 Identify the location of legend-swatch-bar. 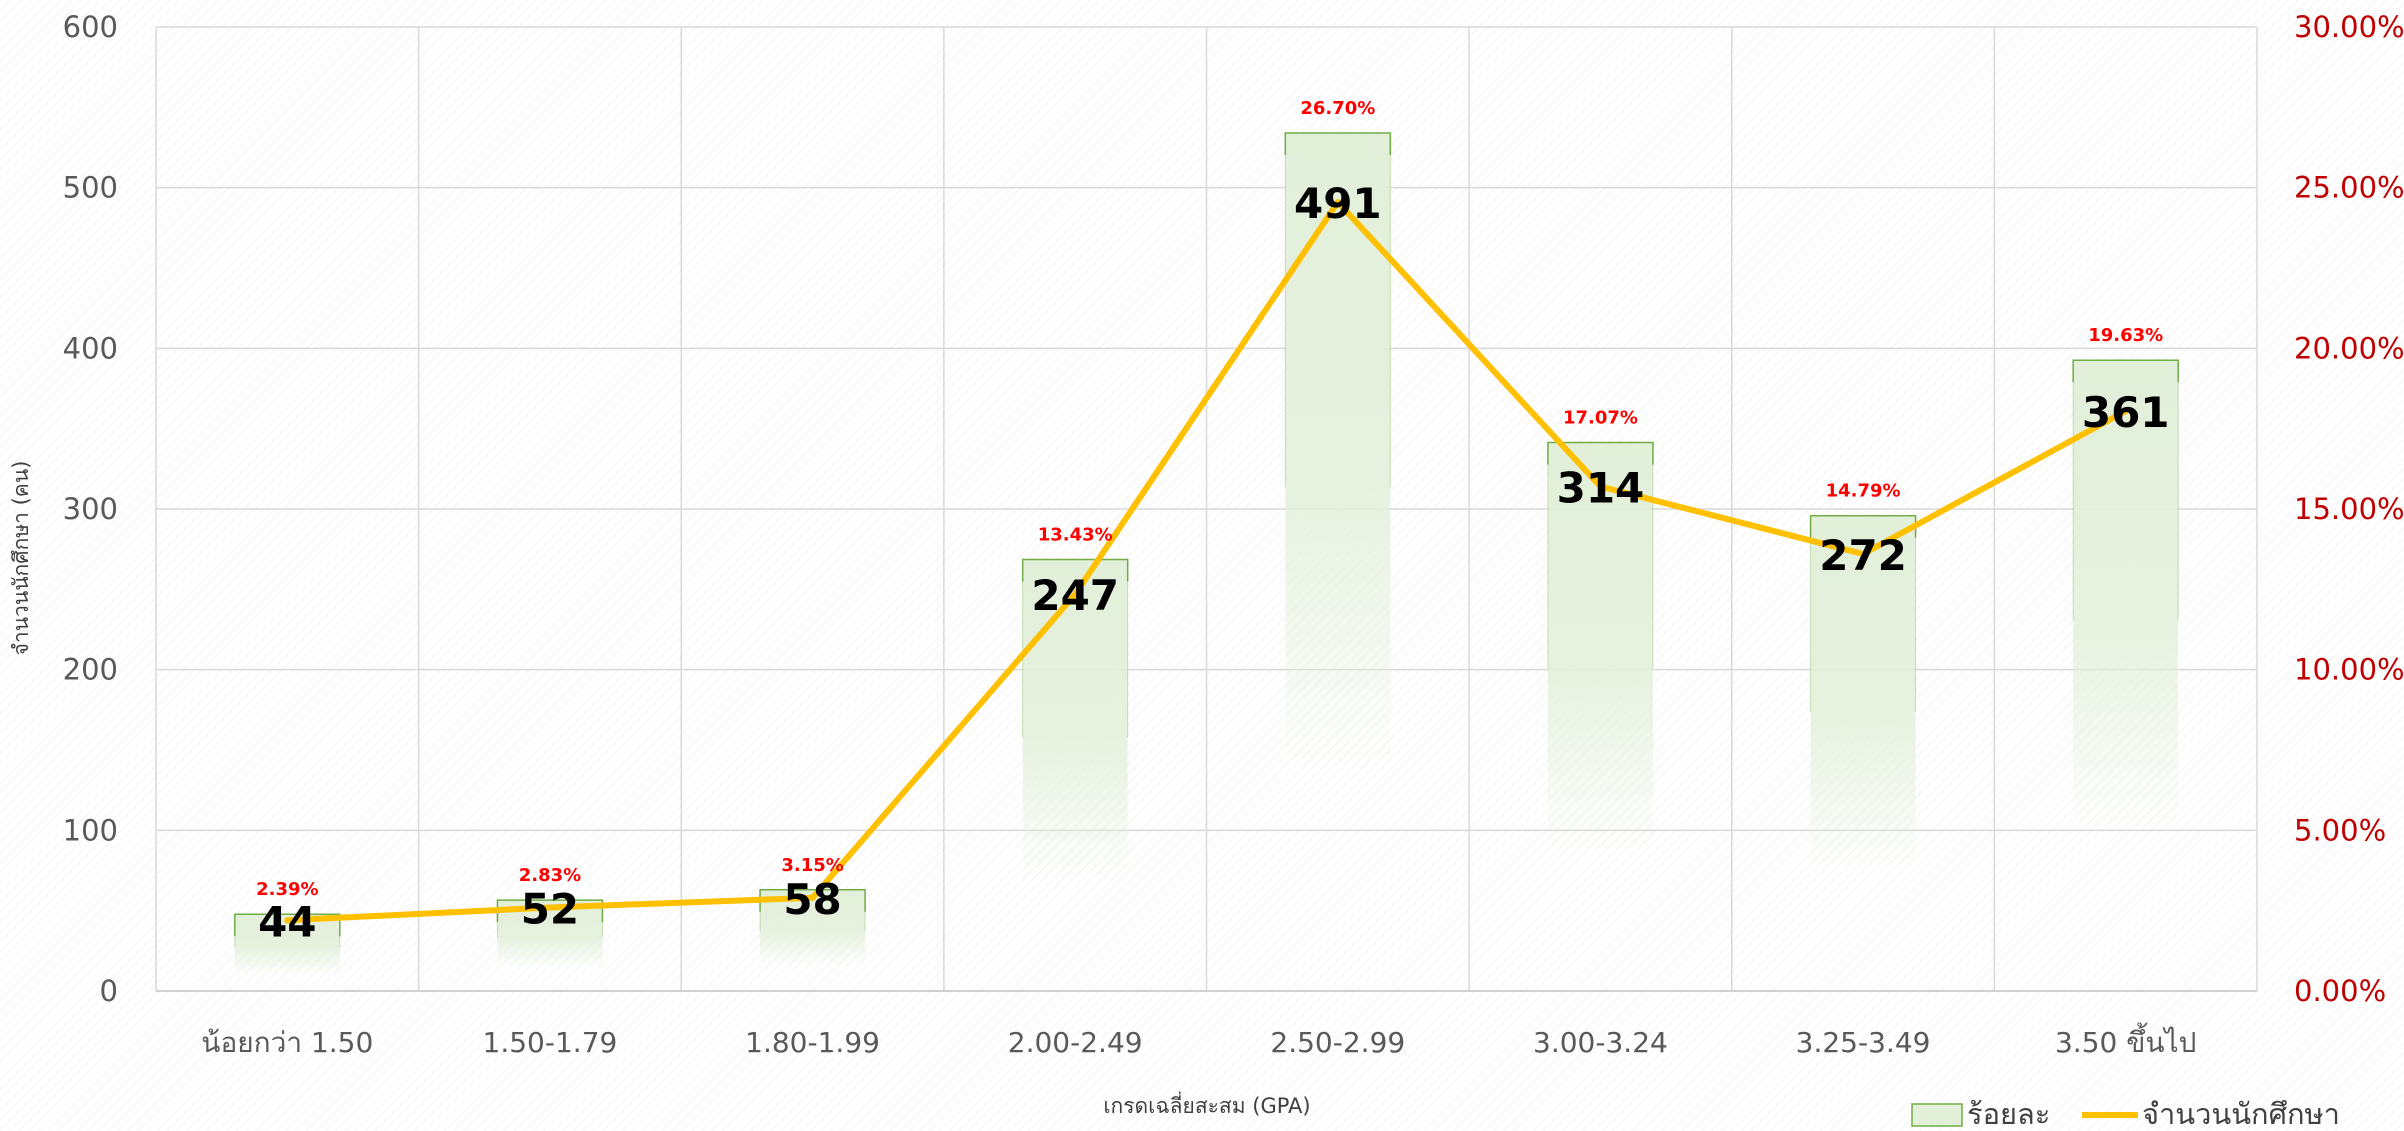
(1937, 1115).